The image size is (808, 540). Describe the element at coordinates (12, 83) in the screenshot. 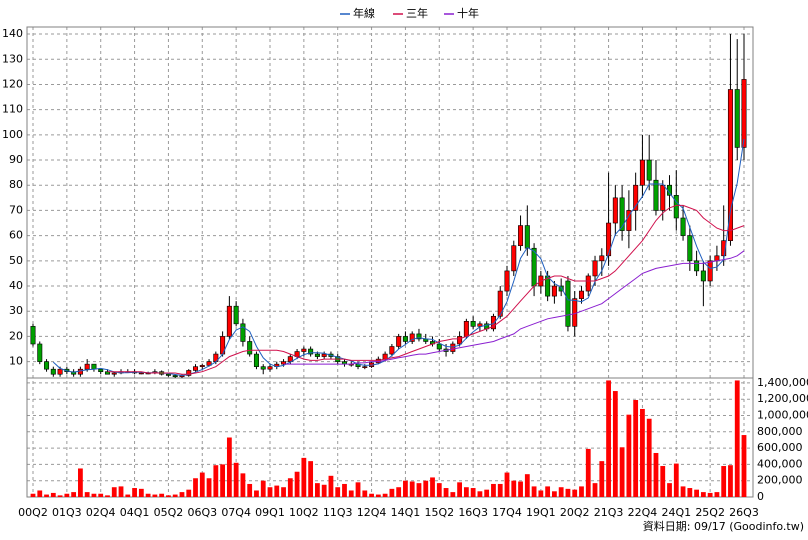

I see `y-tick-label: 120` at that location.